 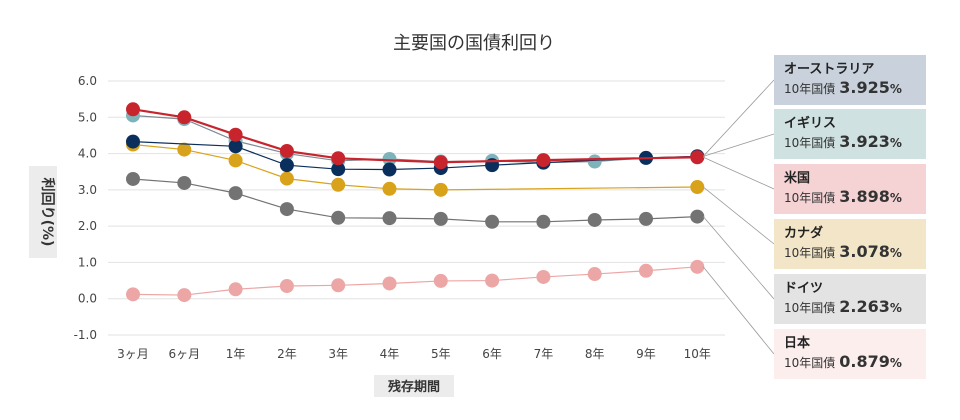 What do you see at coordinates (85, 335) in the screenshot?
I see `y-tick-label: -1.0` at bounding box center [85, 335].